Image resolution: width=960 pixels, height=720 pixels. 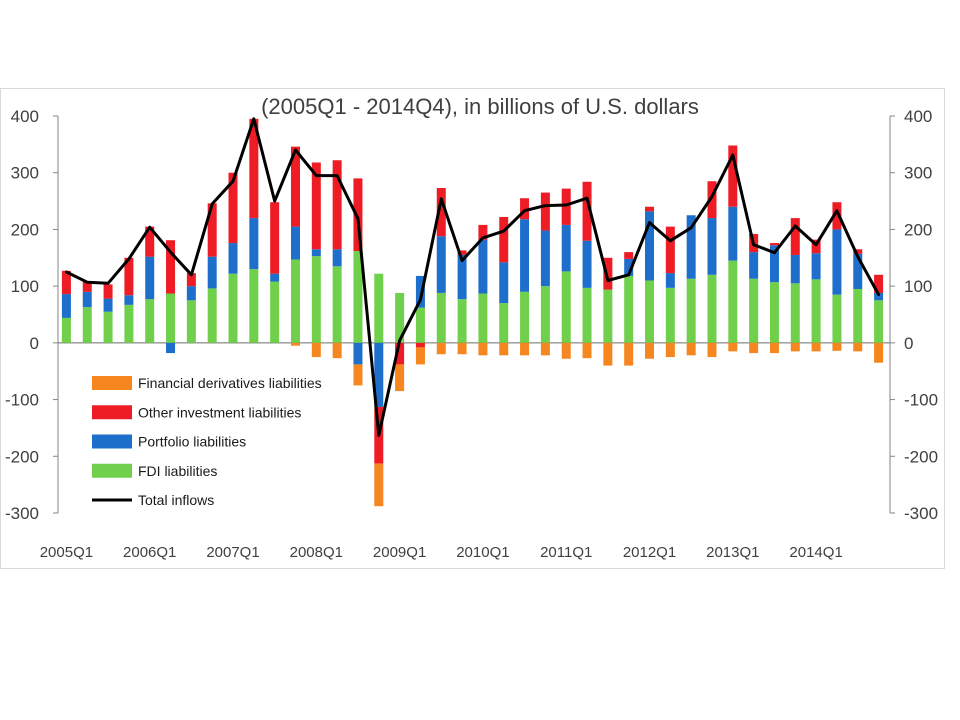 I want to click on legend-item-total-inflows: Total inflows, so click(x=153, y=500).